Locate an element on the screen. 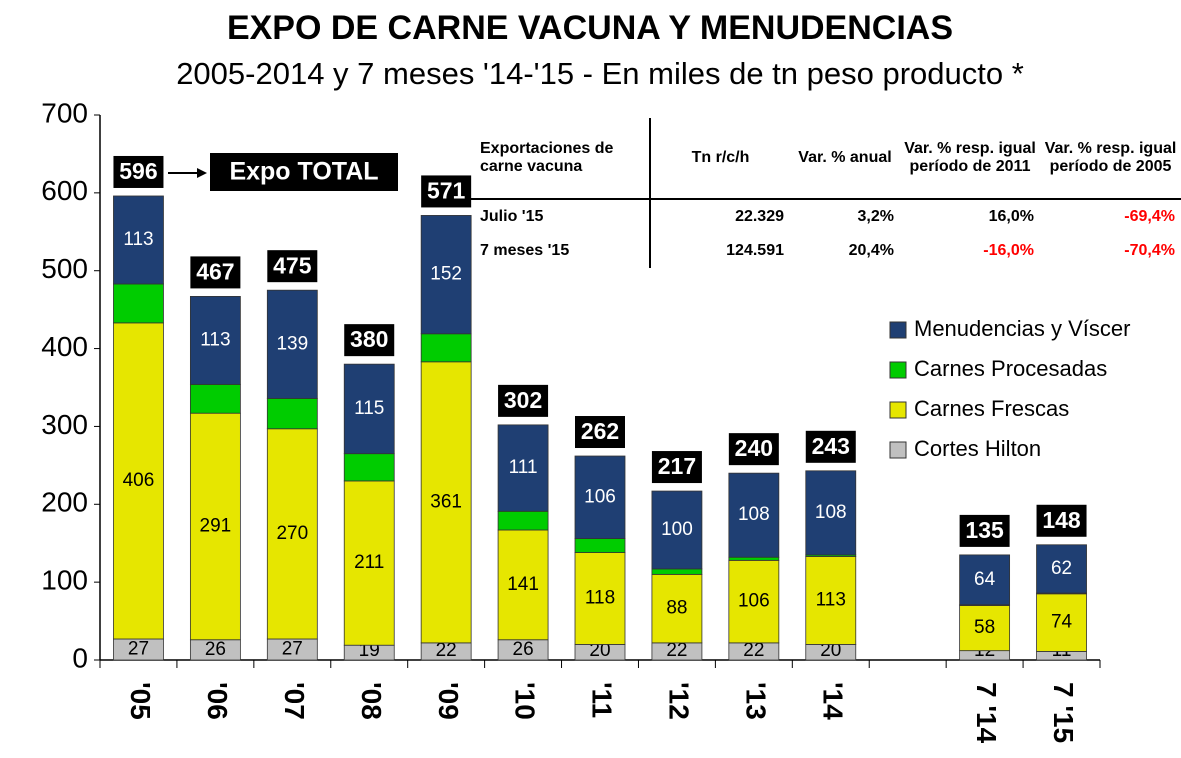  data-label: 64 is located at coordinates (985, 579).